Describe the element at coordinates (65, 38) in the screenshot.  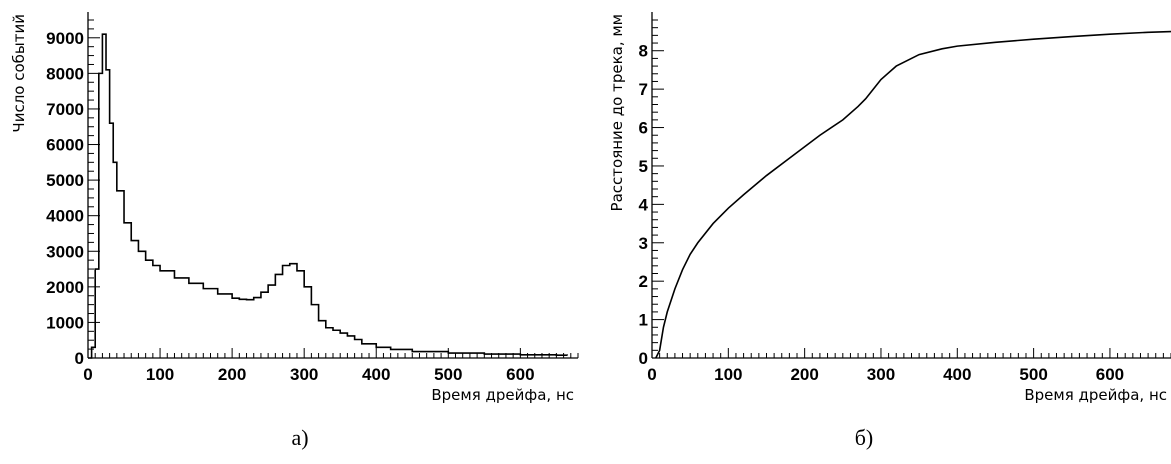
I see `y-tick-label: 9000` at that location.